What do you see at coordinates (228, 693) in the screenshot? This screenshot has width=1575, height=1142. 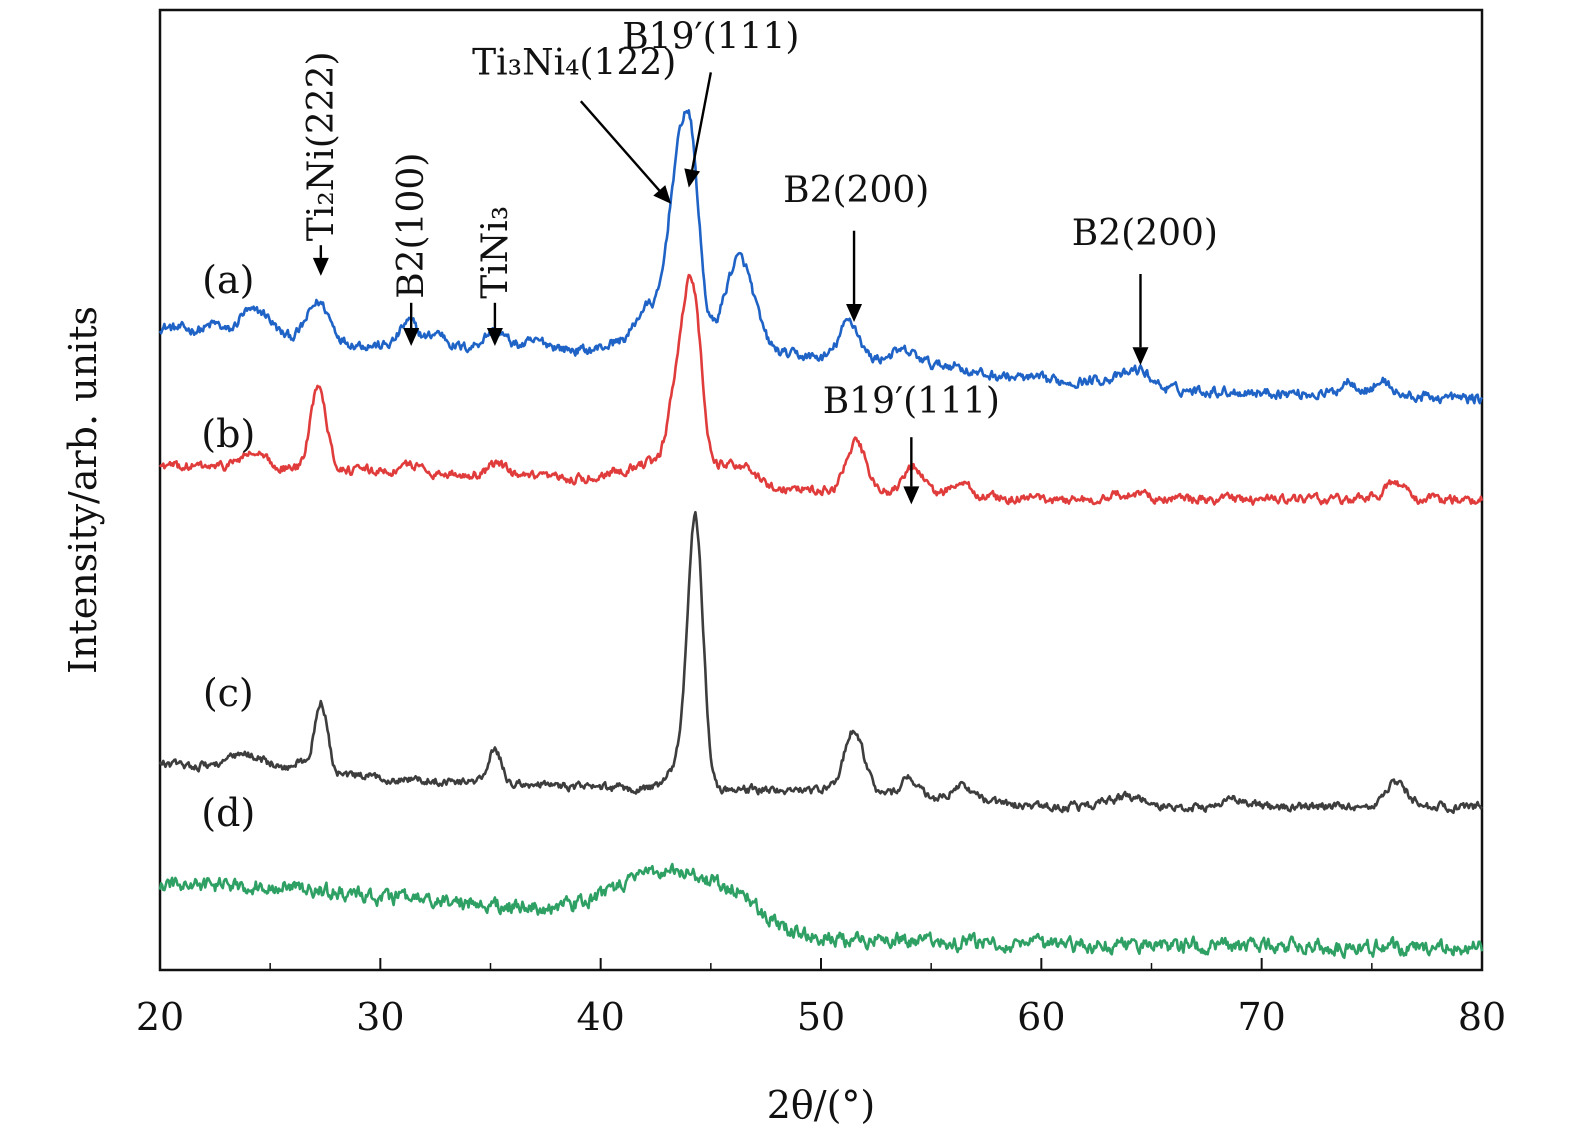 I see `curve-label: (c)` at bounding box center [228, 693].